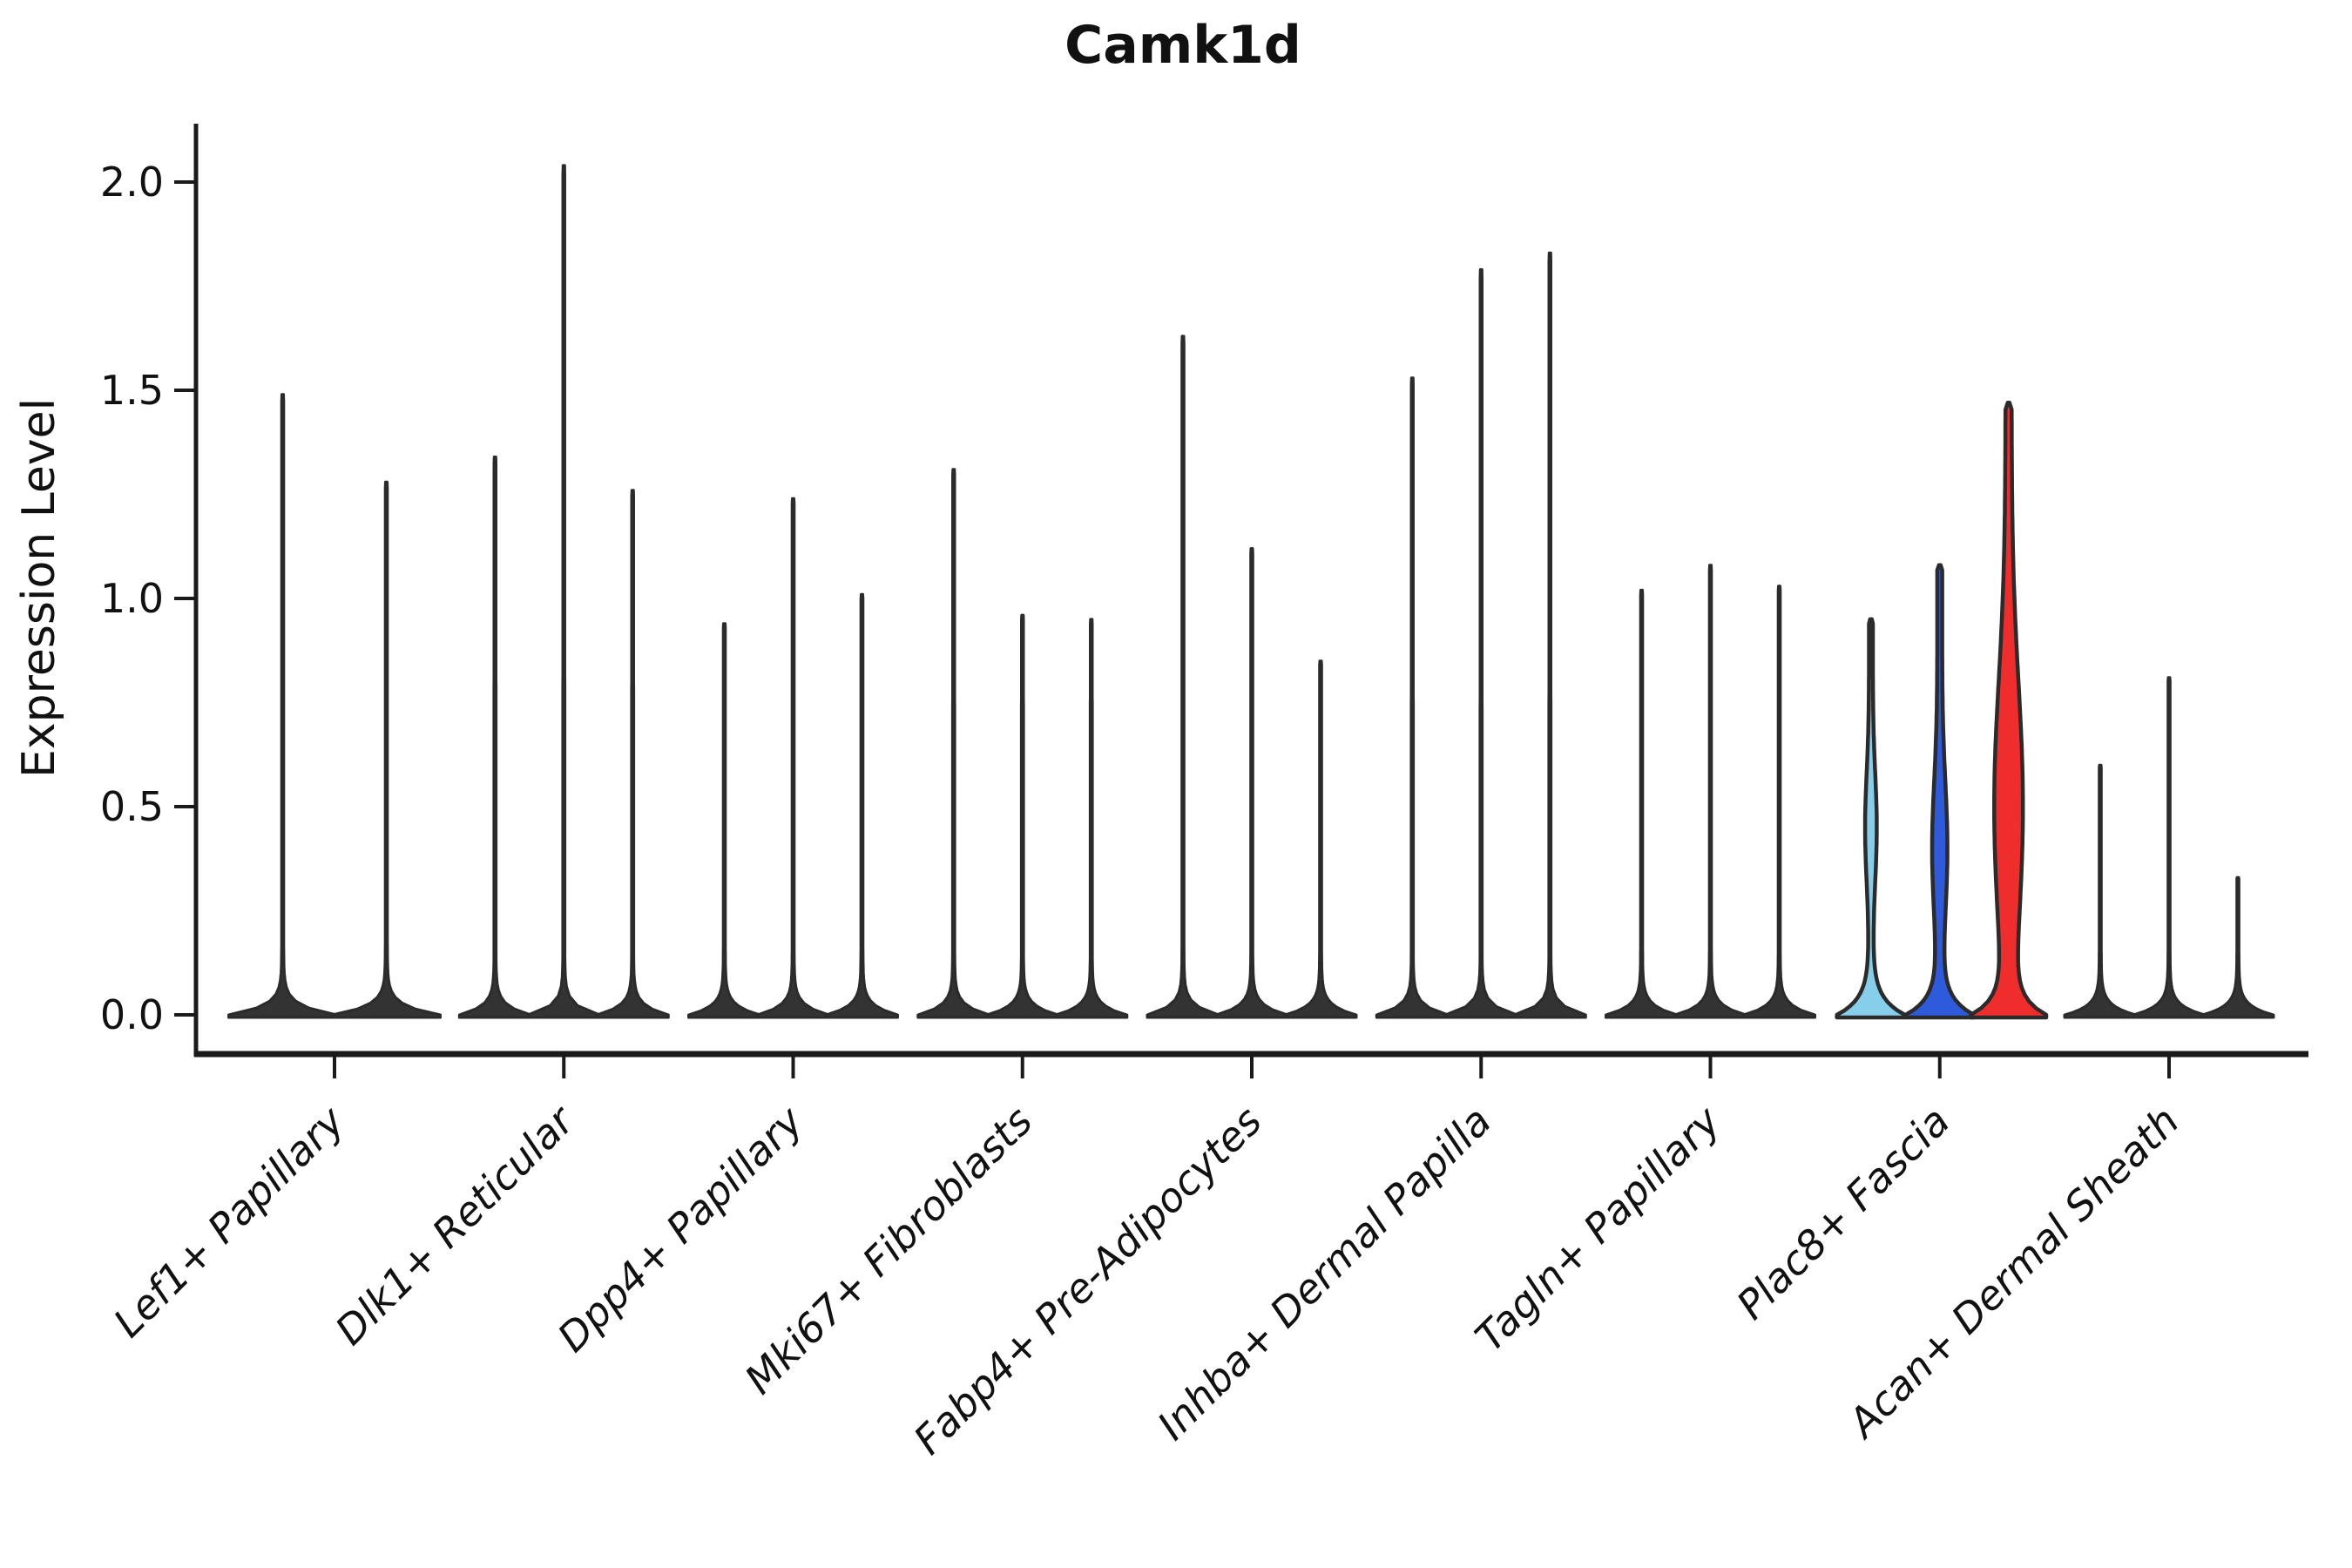 Image resolution: width=2352 pixels, height=1568 pixels. What do you see at coordinates (1843, 1213) in the screenshot?
I see `x-tick-label: Plac8+ Fascia` at bounding box center [1843, 1213].